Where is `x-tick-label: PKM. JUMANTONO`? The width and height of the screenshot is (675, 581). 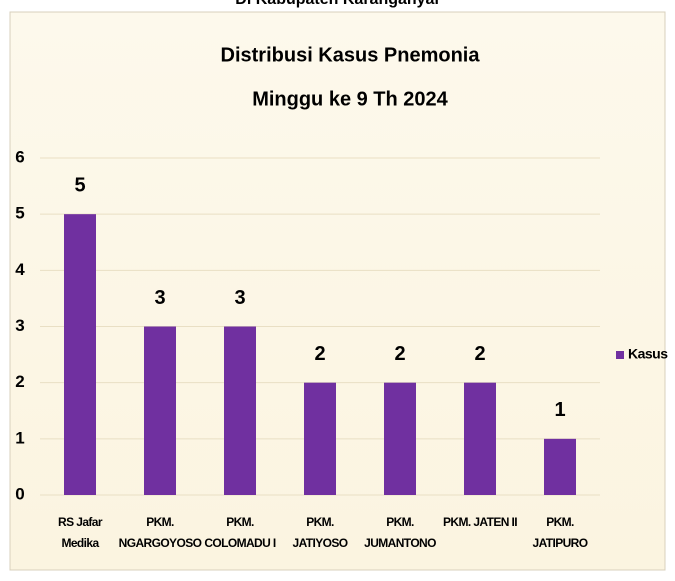
x-tick-label: PKM. JUMANTONO is located at coordinates (400, 532).